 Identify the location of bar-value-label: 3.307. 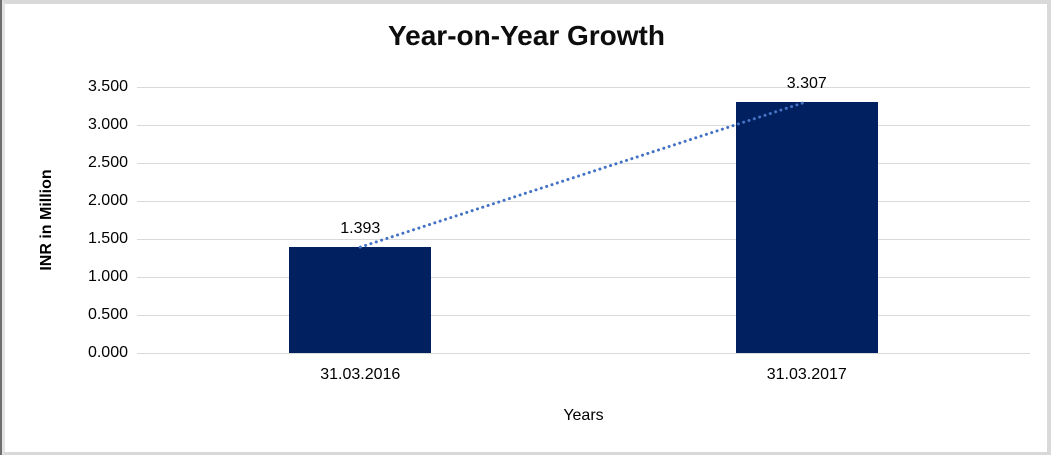
(806, 83).